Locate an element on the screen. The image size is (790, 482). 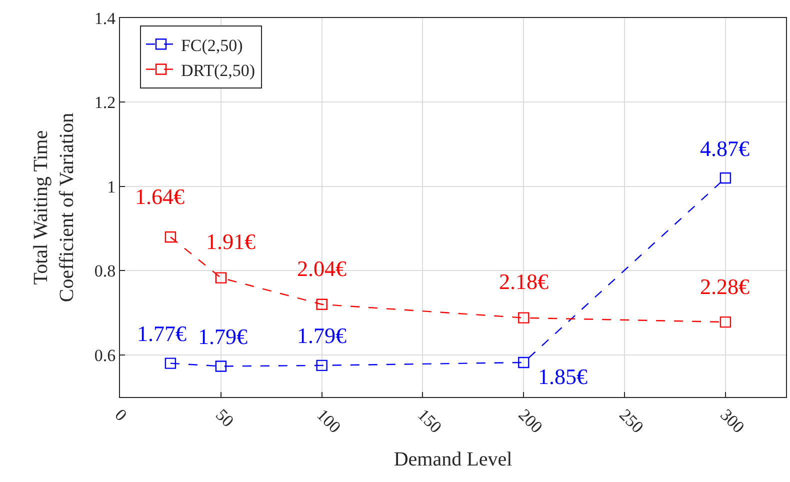
y-tick-label: 0.6 is located at coordinates (105, 355).